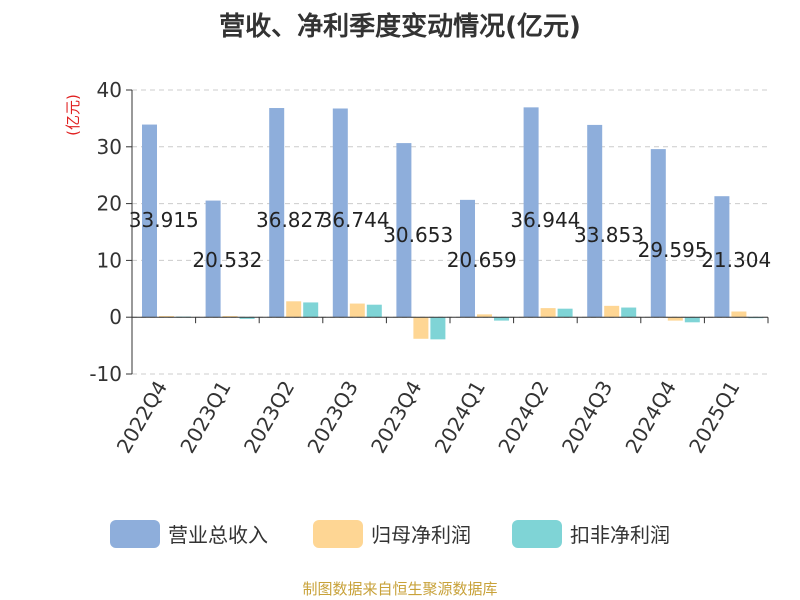  I want to click on x-tick-label: 2024Q2, so click(523, 417).